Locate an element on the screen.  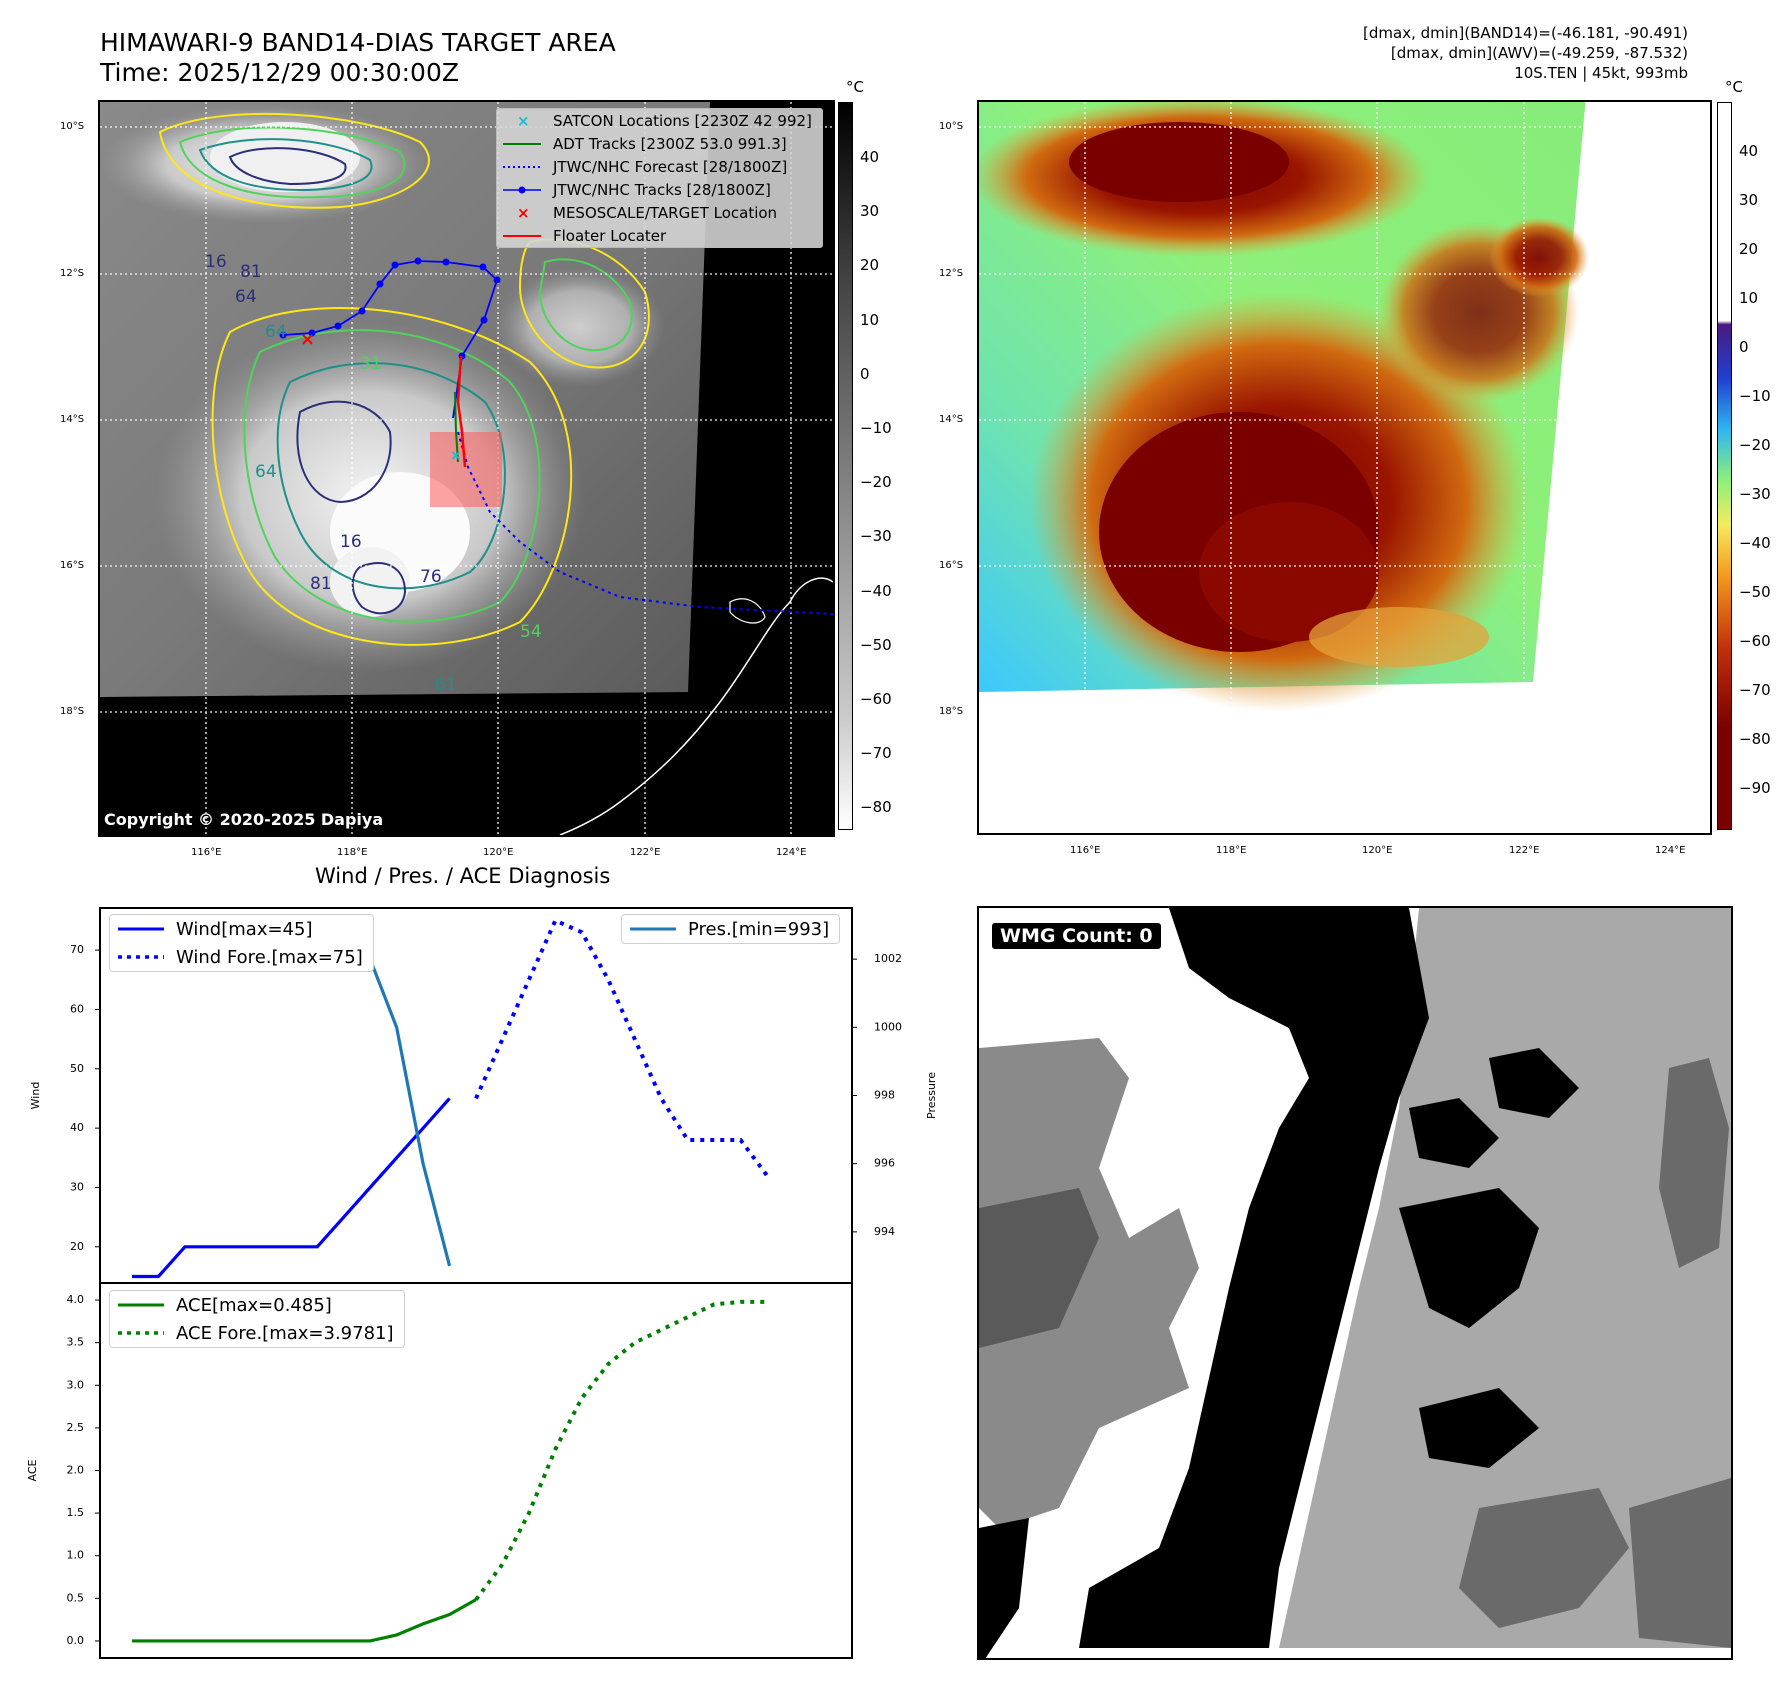
color-colorbar-tick: −90 is located at coordinates (1755, 788).